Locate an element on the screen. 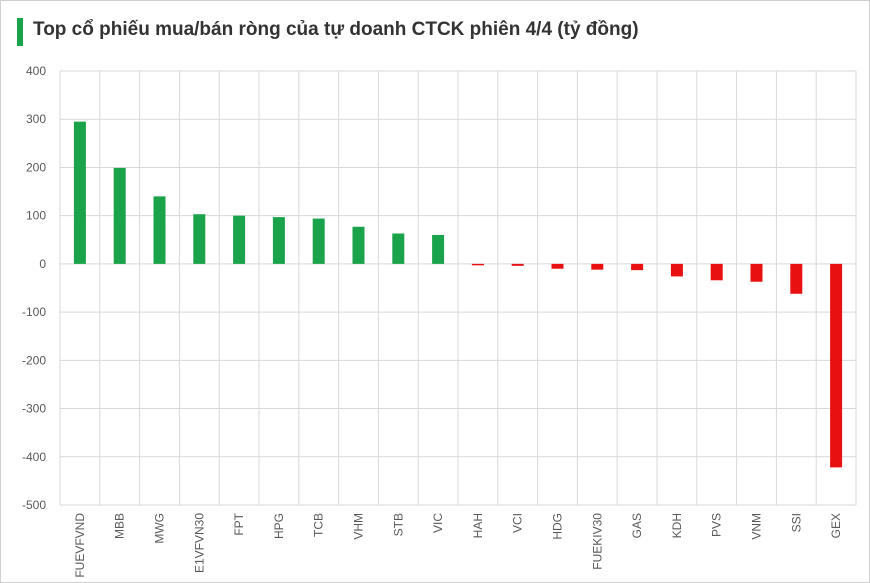  x-tick-label: SSI is located at coordinates (796, 522).